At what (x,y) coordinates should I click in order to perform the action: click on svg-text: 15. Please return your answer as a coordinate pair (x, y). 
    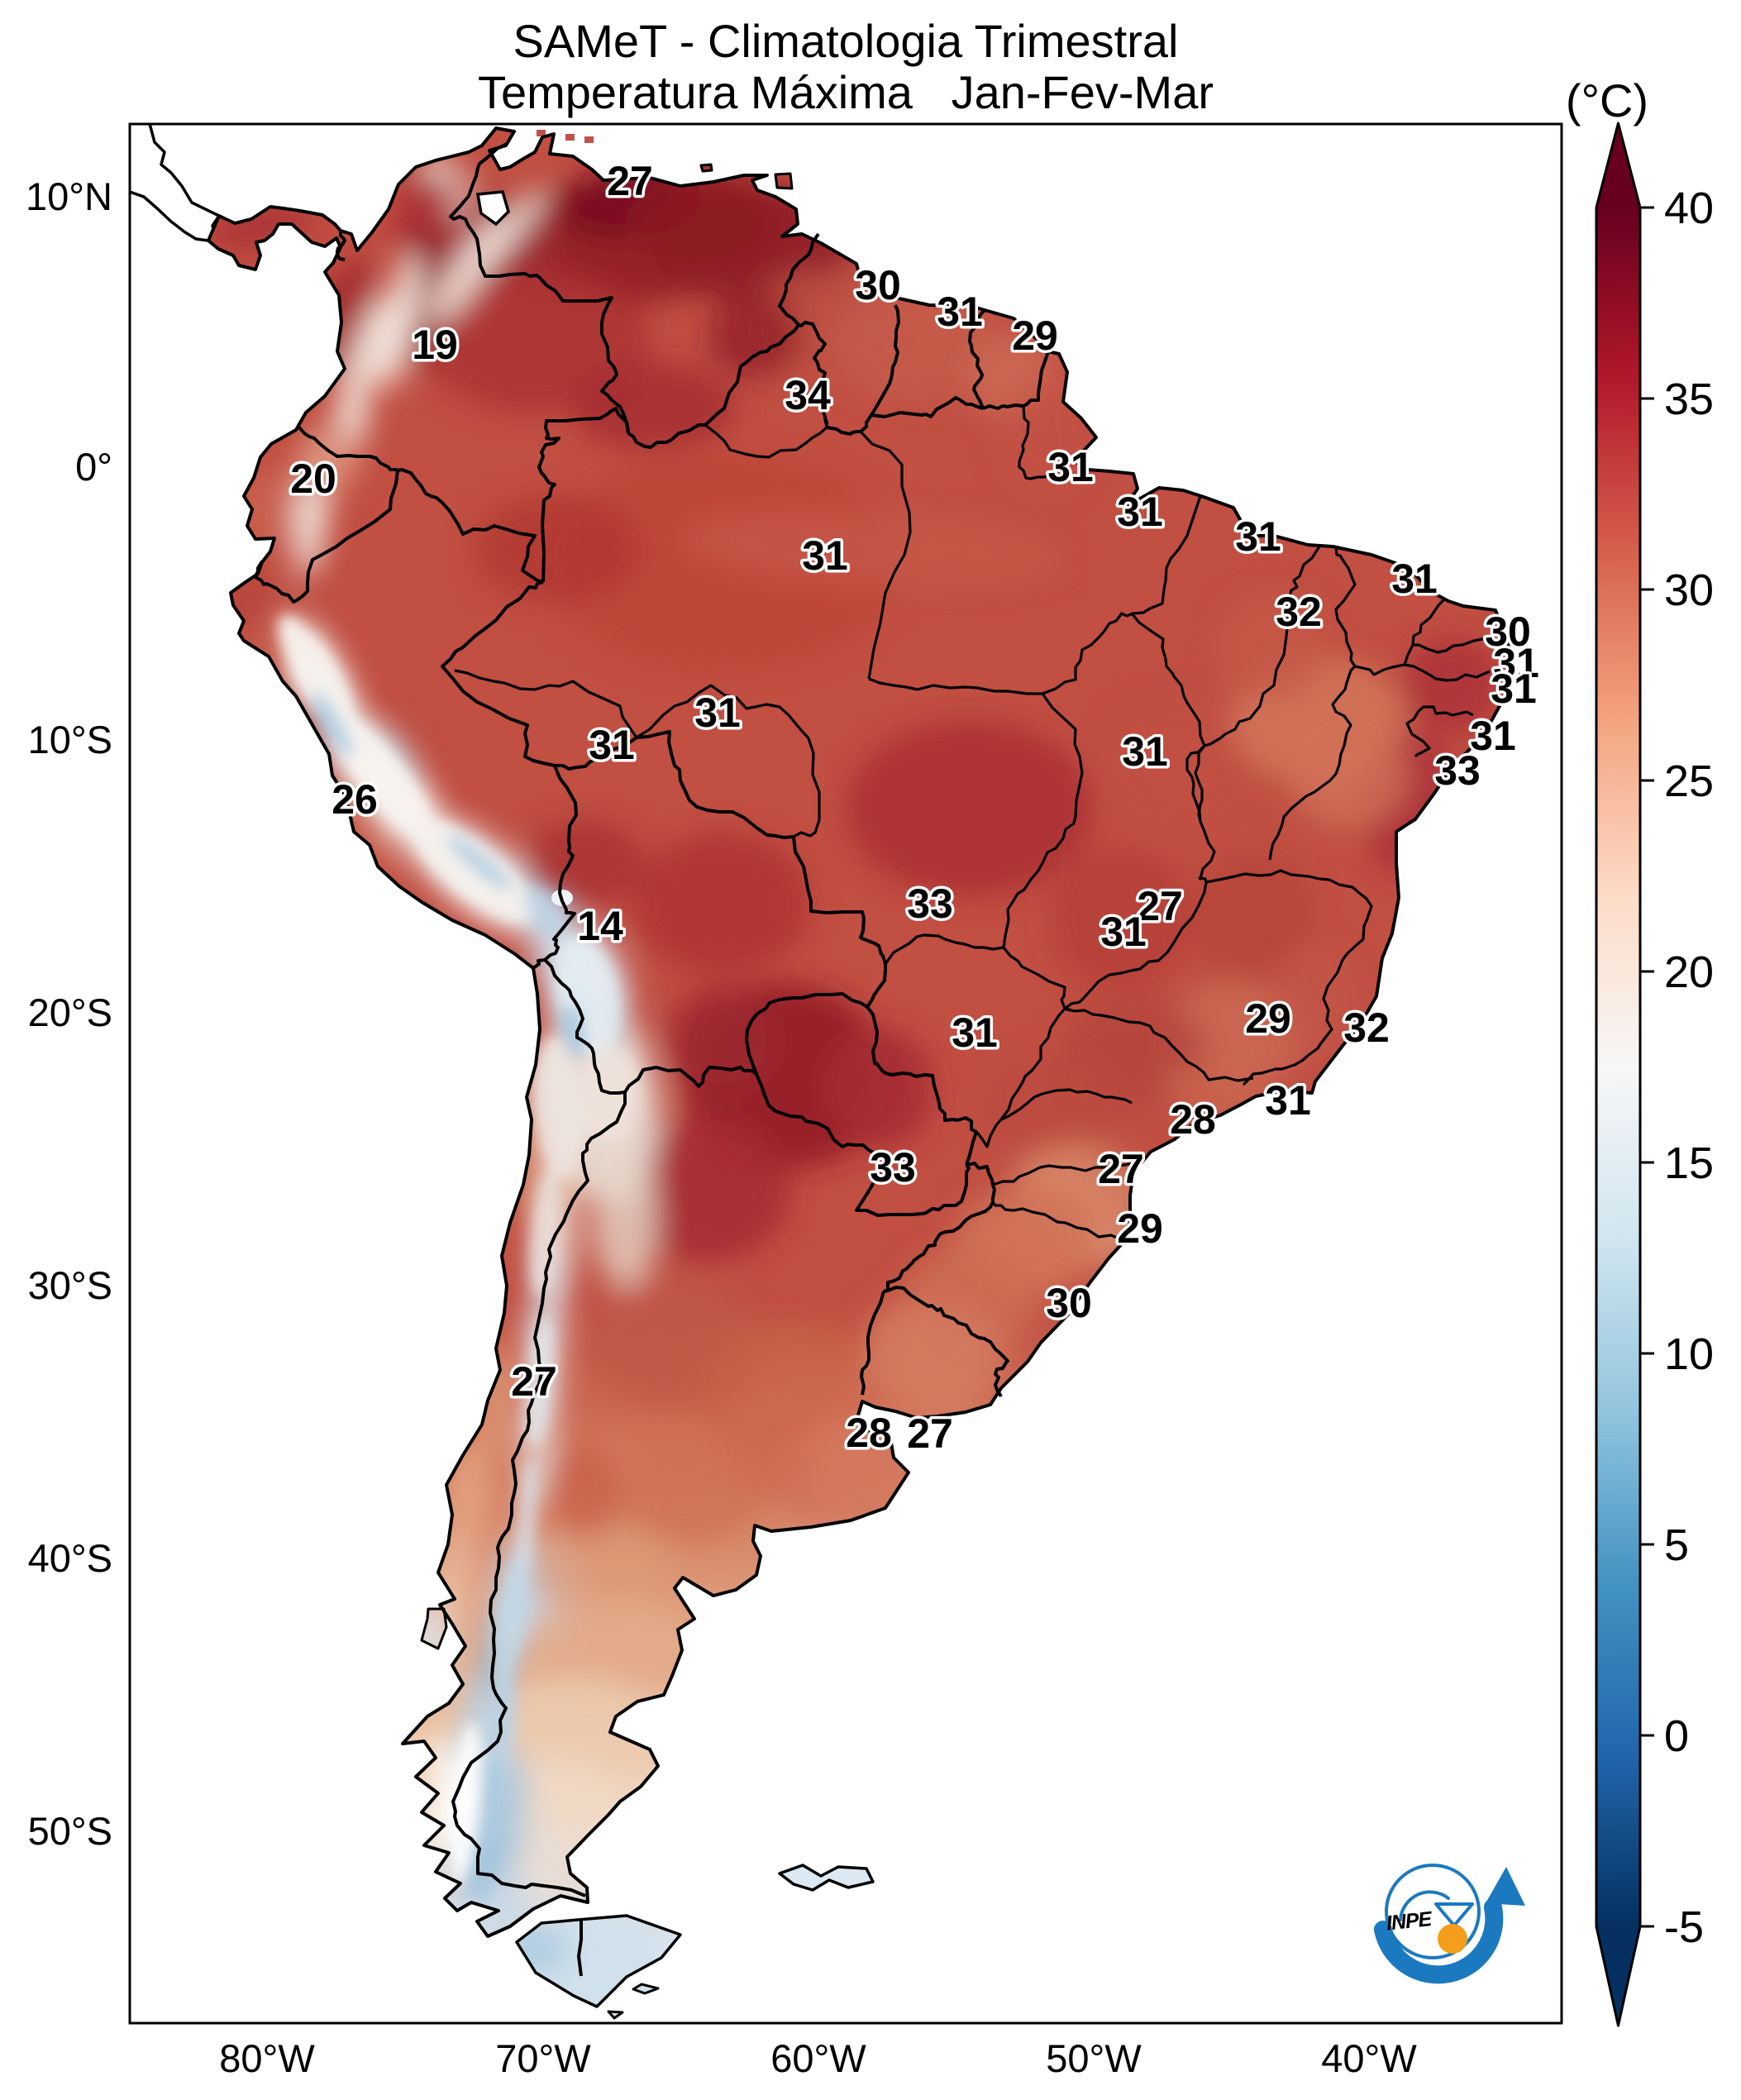
    Looking at the image, I should click on (1689, 1163).